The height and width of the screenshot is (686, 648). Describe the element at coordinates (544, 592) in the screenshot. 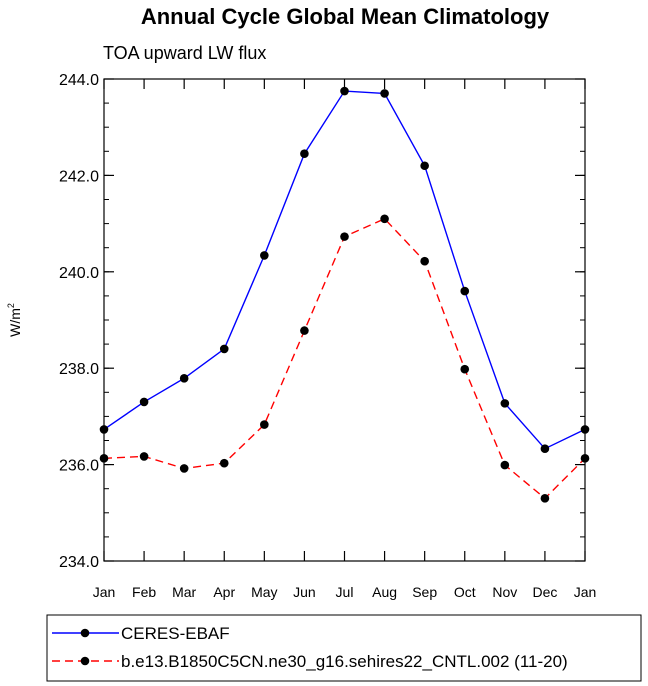

I see `x-tick-label: Dec` at that location.